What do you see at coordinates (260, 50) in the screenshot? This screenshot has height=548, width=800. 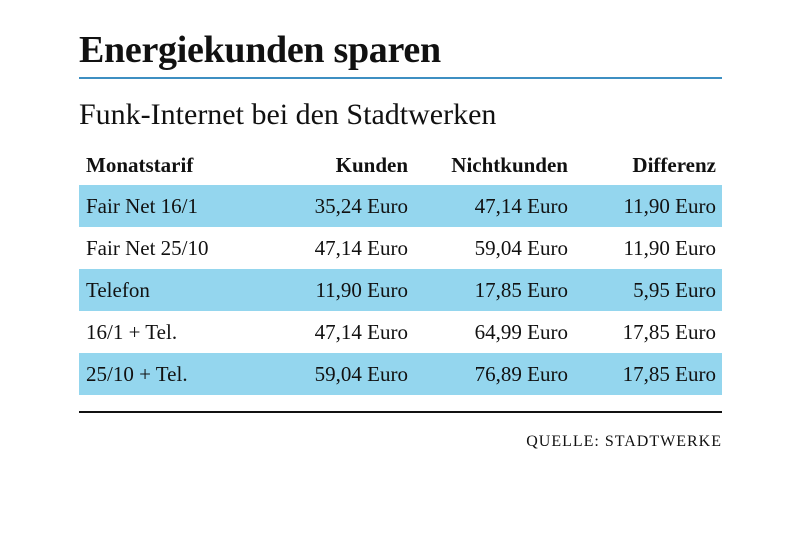 I see `page-title: Energiekunden sparen` at bounding box center [260, 50].